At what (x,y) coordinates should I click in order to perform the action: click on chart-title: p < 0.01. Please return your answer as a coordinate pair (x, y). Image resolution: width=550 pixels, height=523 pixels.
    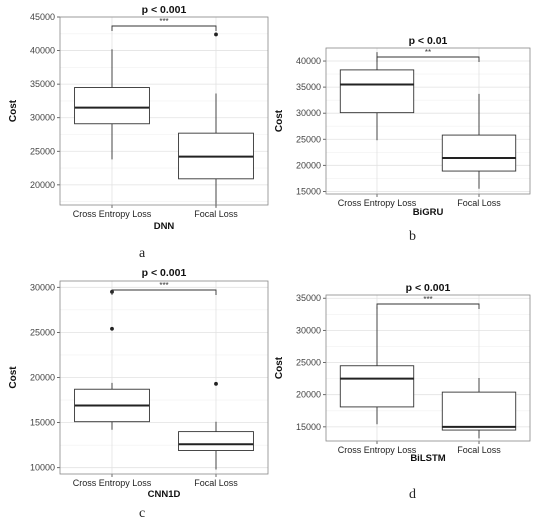
    Looking at the image, I should click on (428, 41).